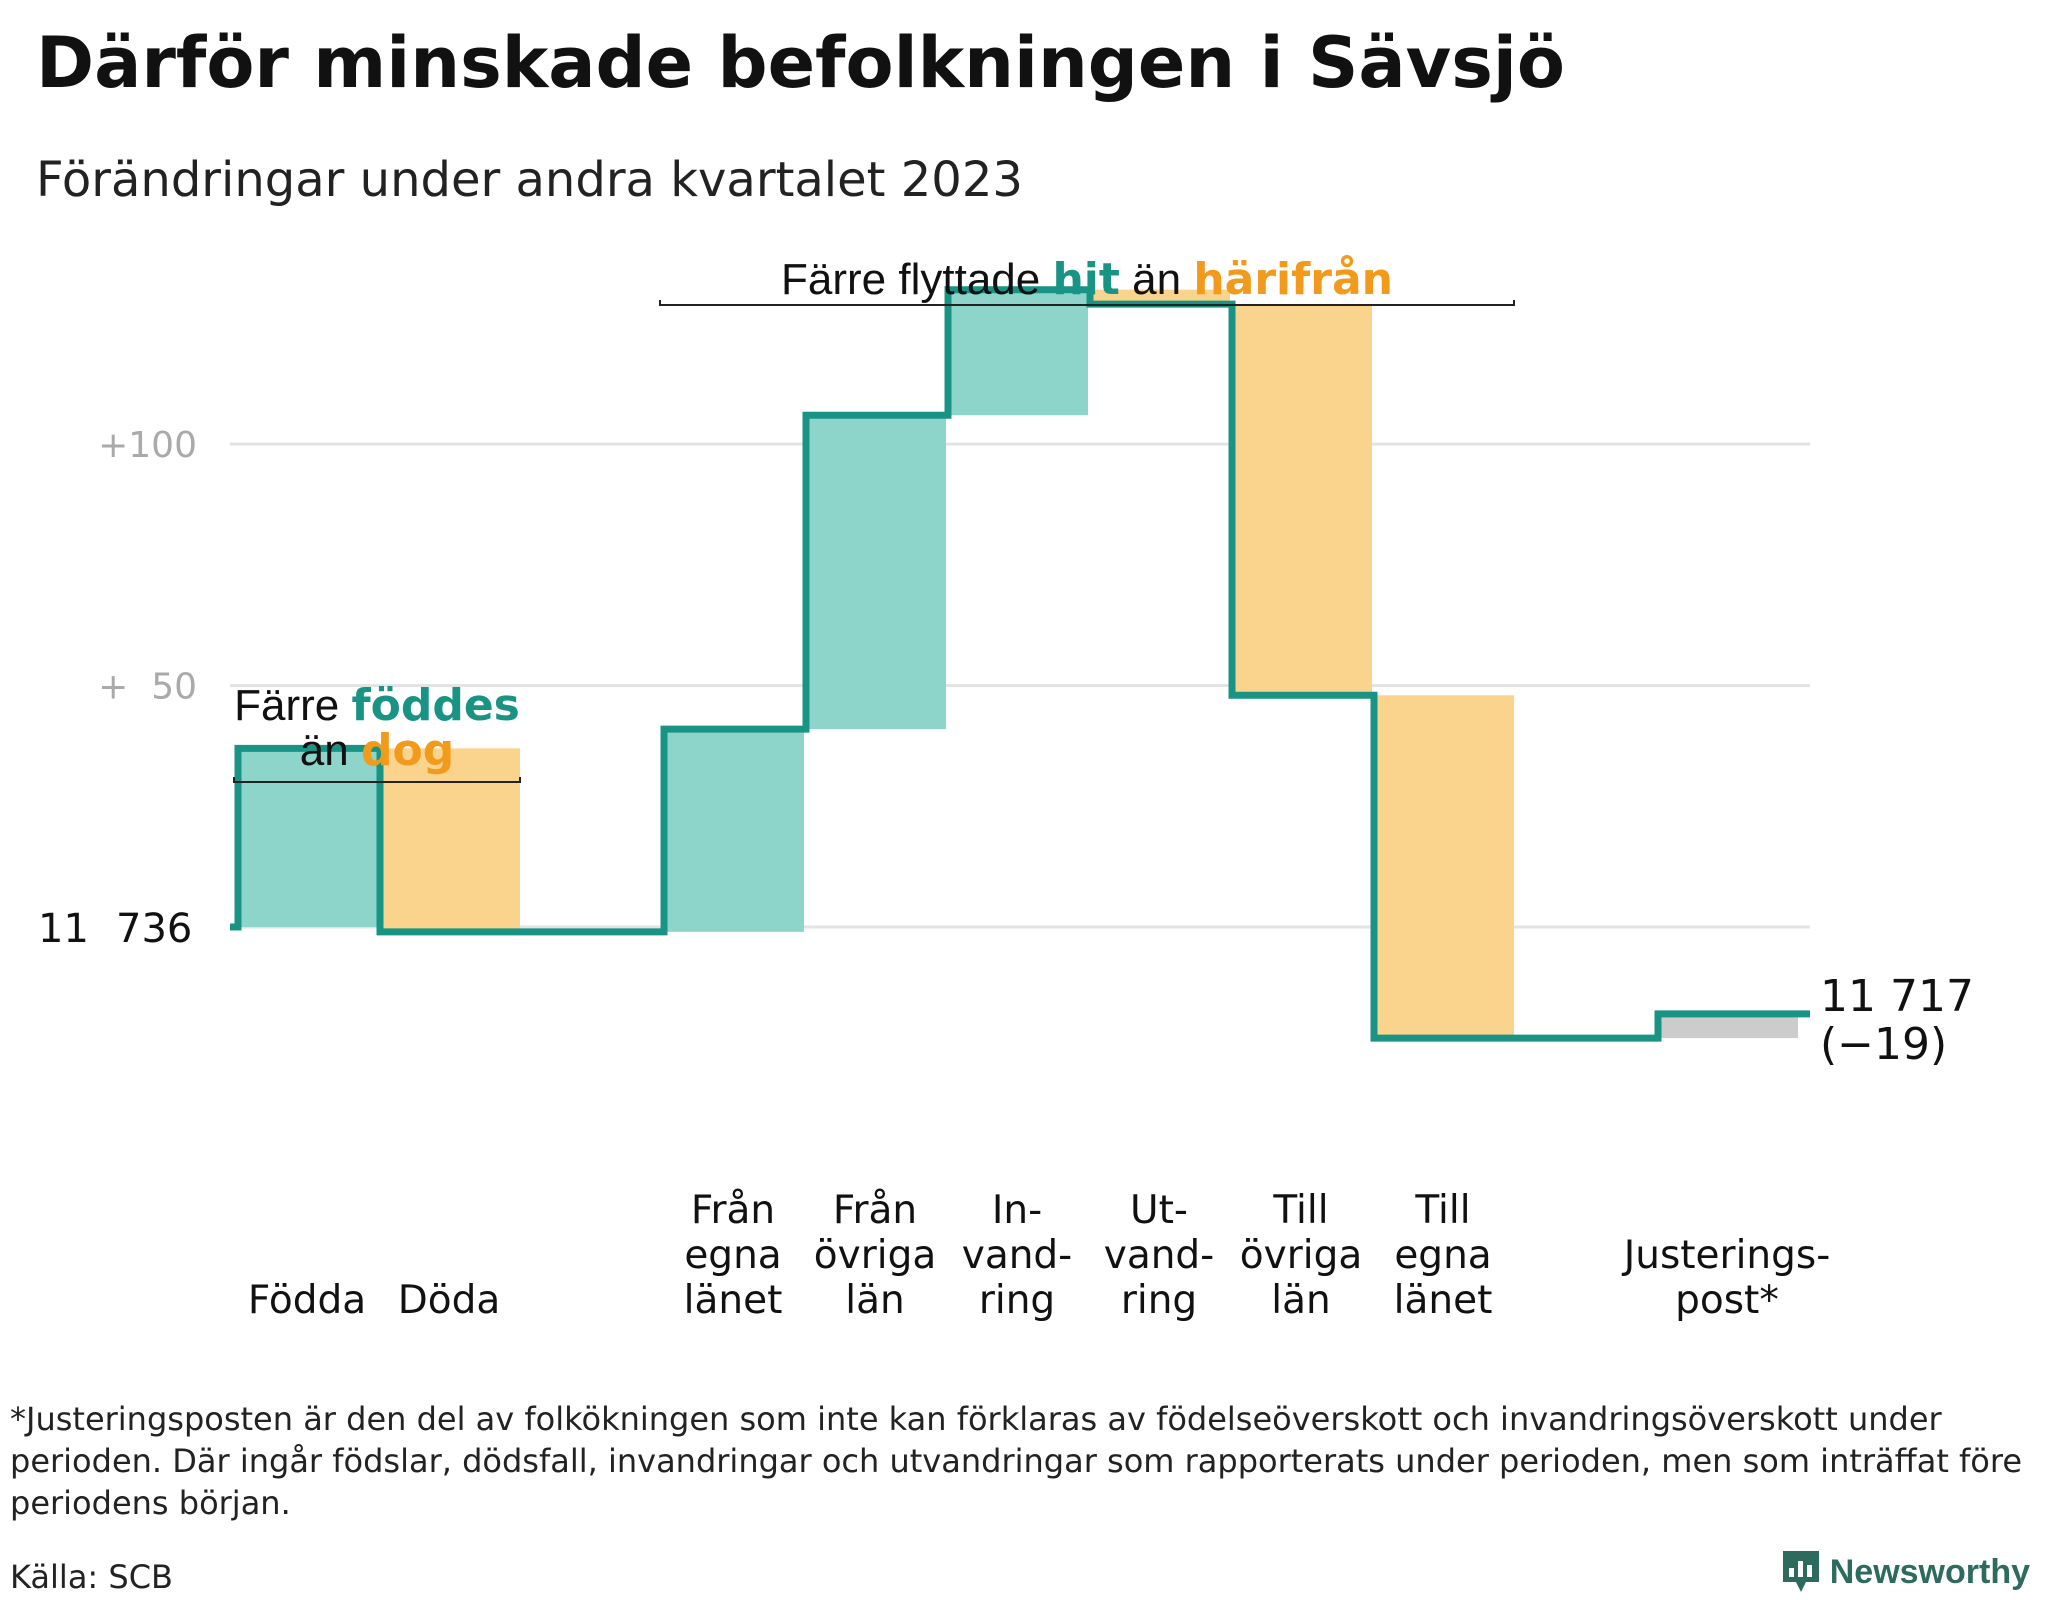  What do you see at coordinates (449, 1300) in the screenshot?
I see `category-label: Döda` at bounding box center [449, 1300].